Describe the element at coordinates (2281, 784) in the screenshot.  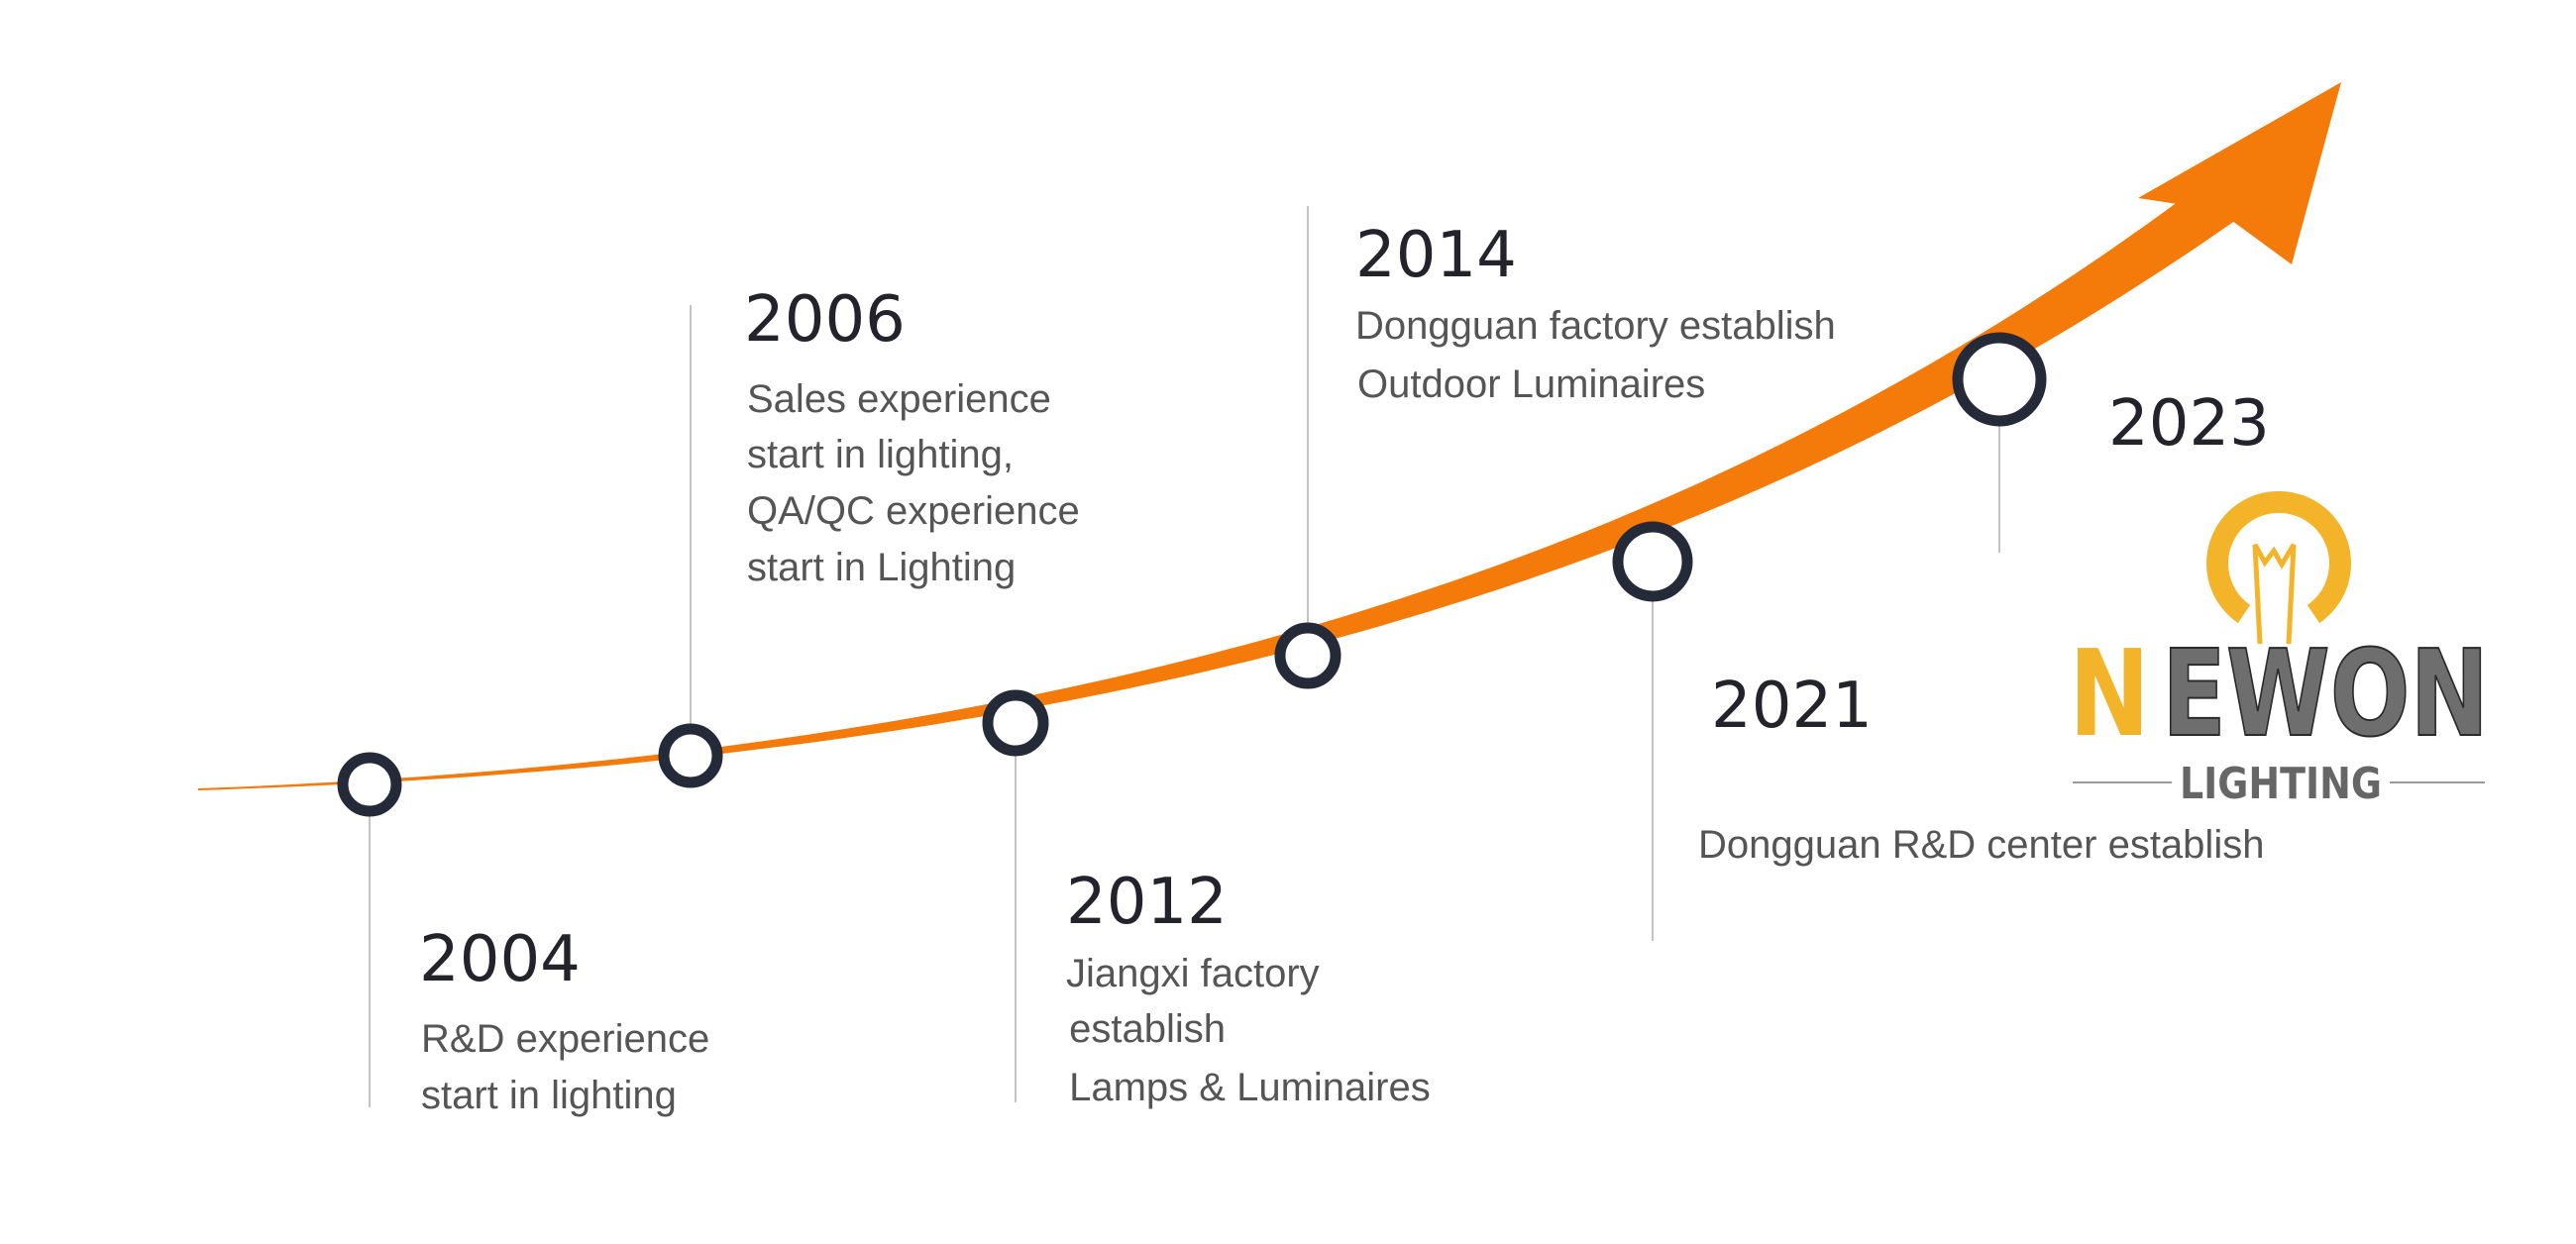
I see `logo-subtitle: LIGHTING` at that location.